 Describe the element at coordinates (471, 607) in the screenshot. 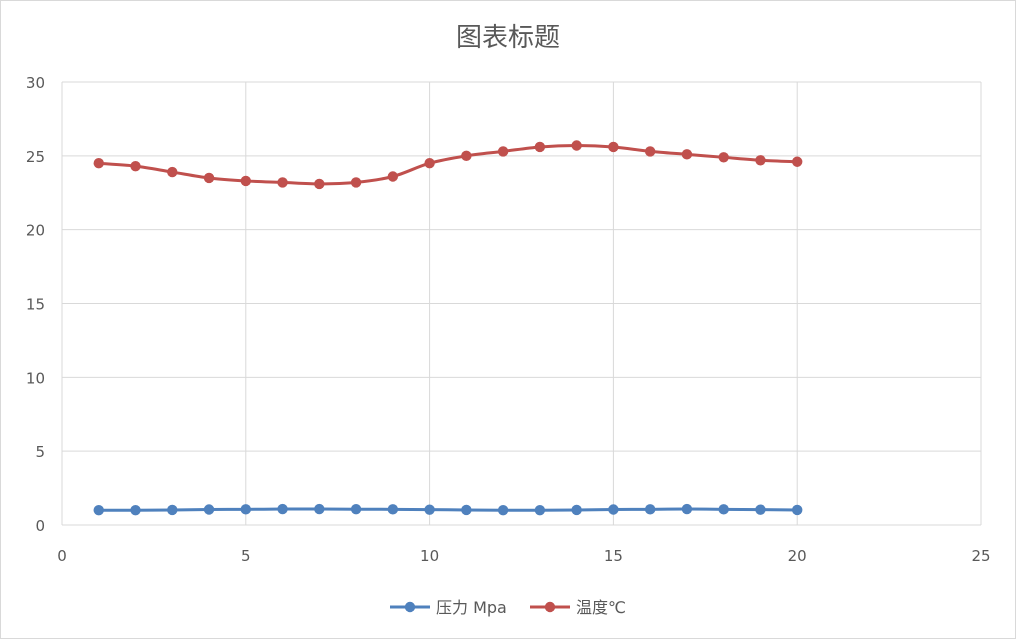

I see `legend-label-1: 压力 Mpa` at that location.